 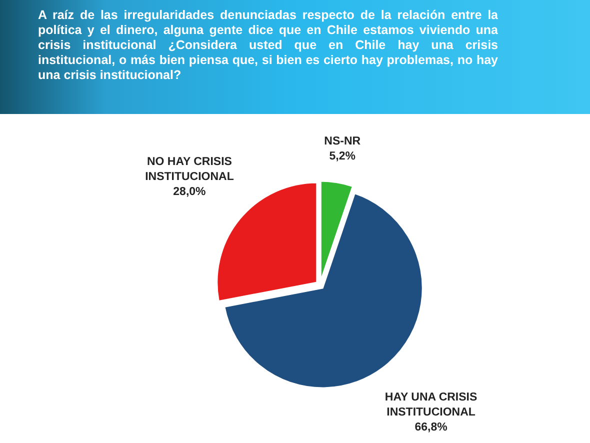 I want to click on slice-label: NO HAY CRISIS INSTITUCIONAL, so click(x=189, y=170).